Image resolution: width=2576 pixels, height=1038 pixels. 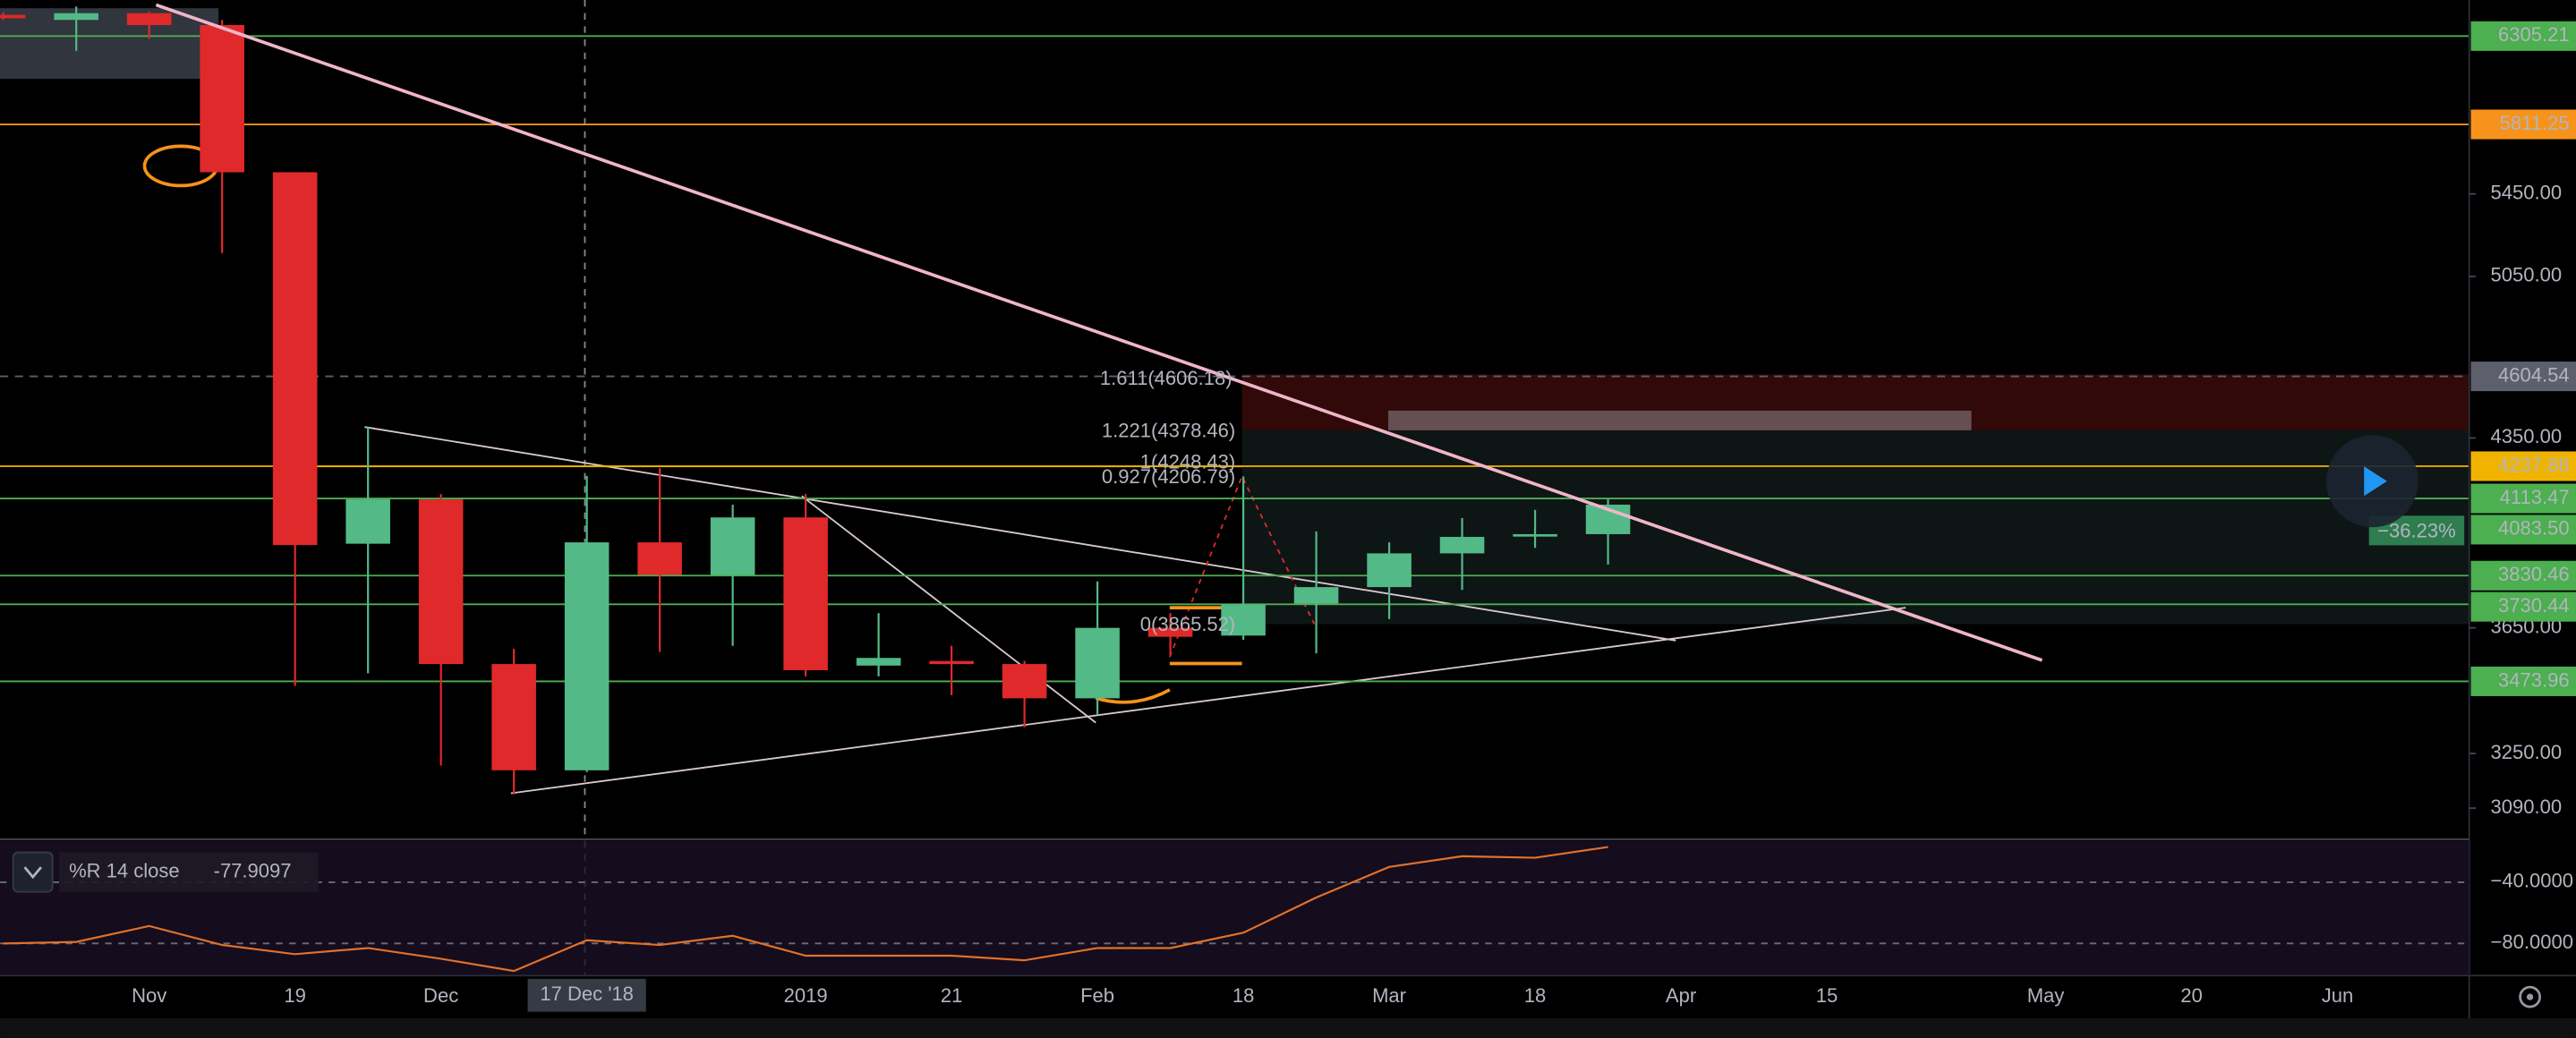 What do you see at coordinates (189, 872) in the screenshot?
I see `legend-box` at bounding box center [189, 872].